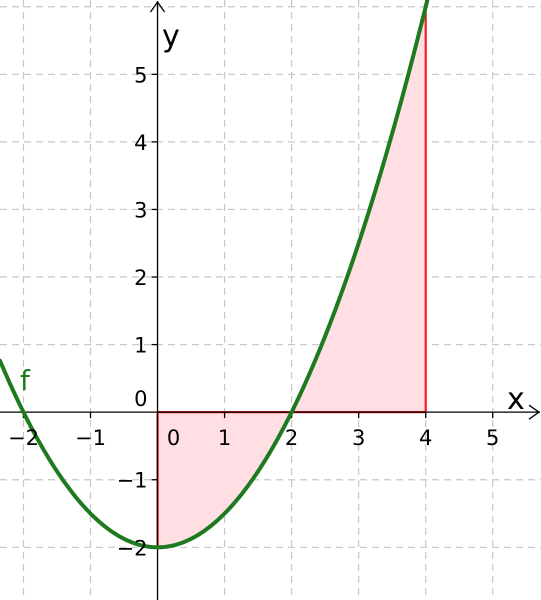 The width and height of the screenshot is (541, 600). Describe the element at coordinates (23, 438) in the screenshot. I see `x-tick-label: −2` at that location.